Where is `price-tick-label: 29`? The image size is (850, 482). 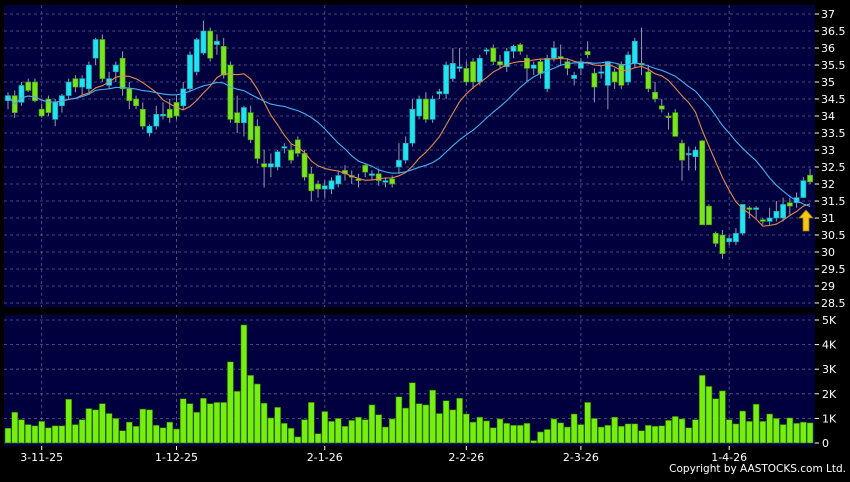 price-tick-label: 29 is located at coordinates (828, 286).